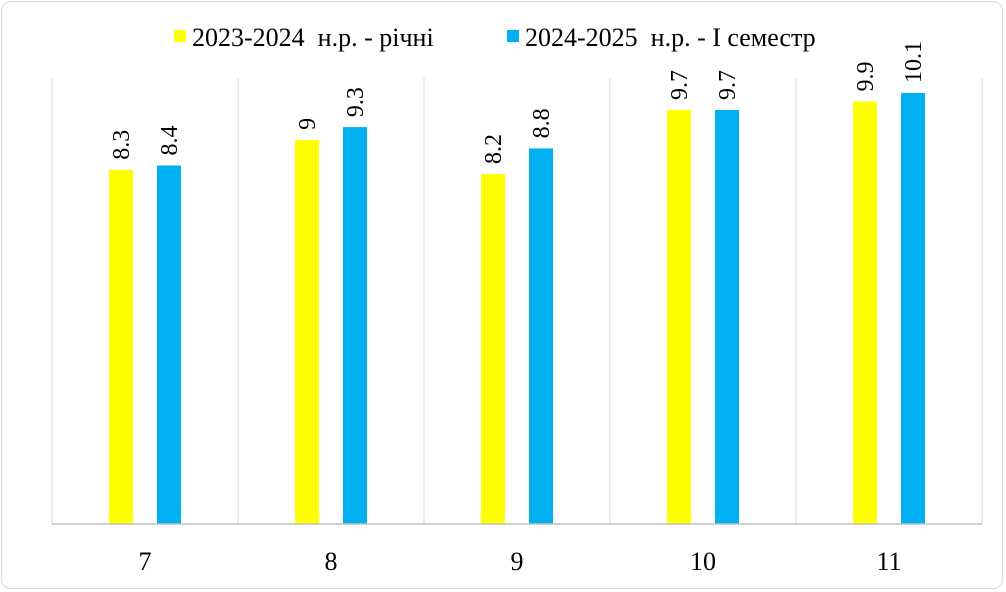  What do you see at coordinates (494, 149) in the screenshot?
I see `value-label-s1-9: 8.2` at bounding box center [494, 149].